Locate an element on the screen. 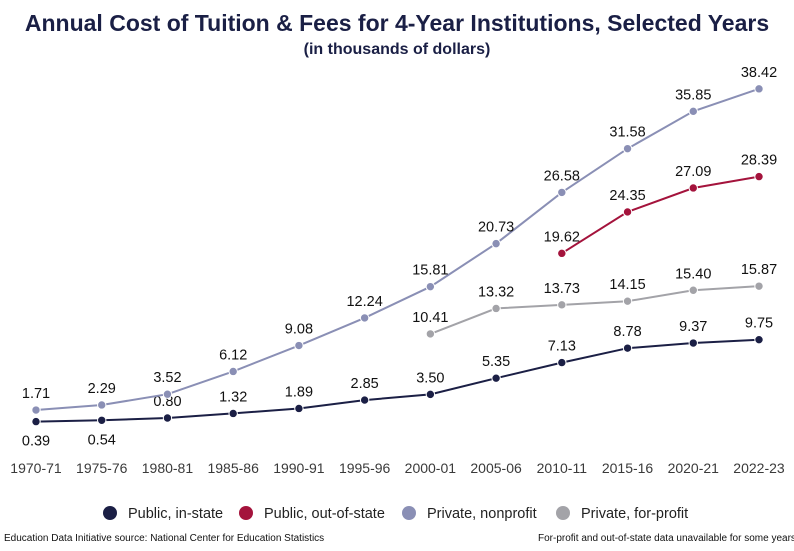 This screenshot has width=794, height=551. data-label: 12.24 is located at coordinates (364, 302).